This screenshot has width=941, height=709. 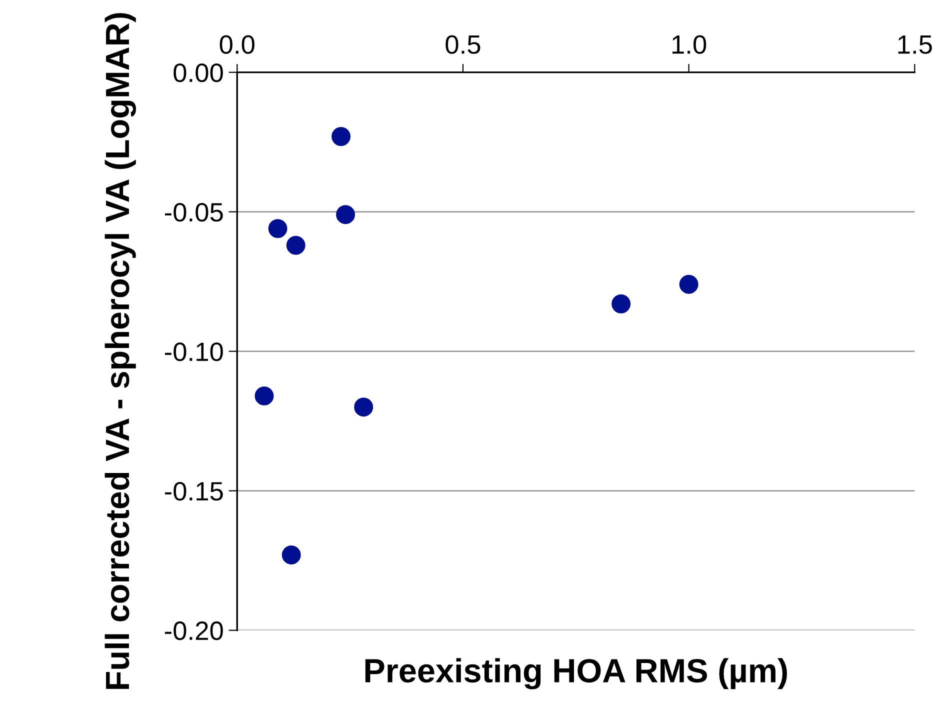 I want to click on y-tick-label: -0.20, so click(x=193, y=630).